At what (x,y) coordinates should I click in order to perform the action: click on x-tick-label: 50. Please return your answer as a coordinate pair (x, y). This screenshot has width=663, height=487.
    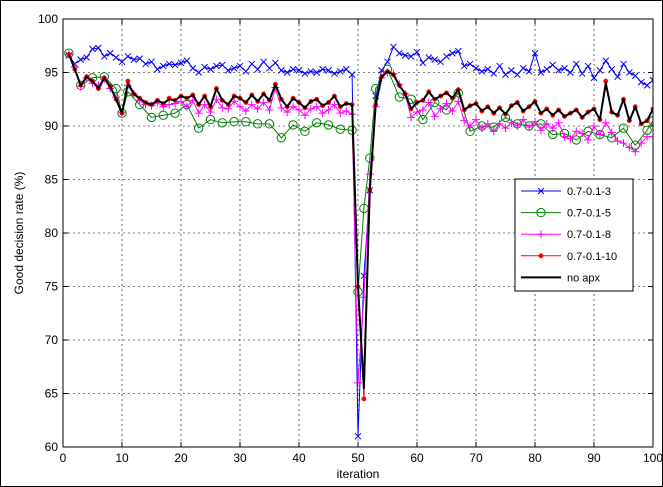
    Looking at the image, I should click on (358, 458).